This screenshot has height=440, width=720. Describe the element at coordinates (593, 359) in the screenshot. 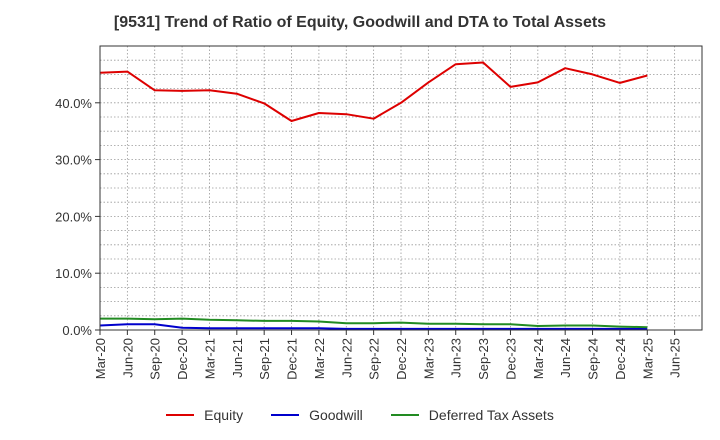

I see `x-tick-label: Sep-24` at that location.